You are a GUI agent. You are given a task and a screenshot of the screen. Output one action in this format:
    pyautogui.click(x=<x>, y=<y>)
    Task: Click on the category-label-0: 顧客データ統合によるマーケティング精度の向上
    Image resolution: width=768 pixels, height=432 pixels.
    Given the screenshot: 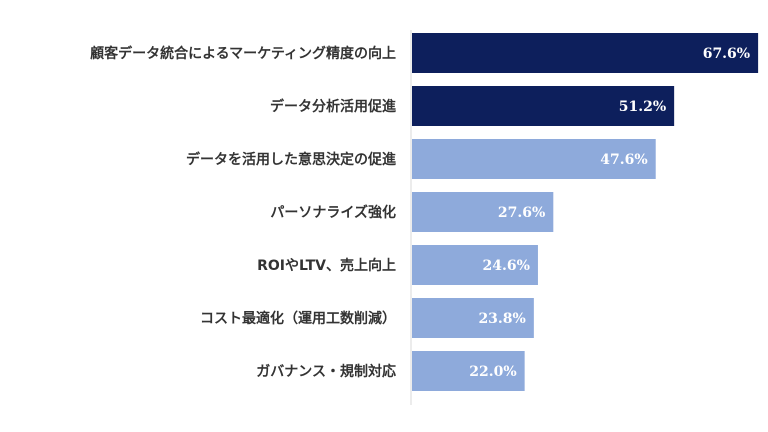 What is the action you would take?
    pyautogui.click(x=243, y=53)
    